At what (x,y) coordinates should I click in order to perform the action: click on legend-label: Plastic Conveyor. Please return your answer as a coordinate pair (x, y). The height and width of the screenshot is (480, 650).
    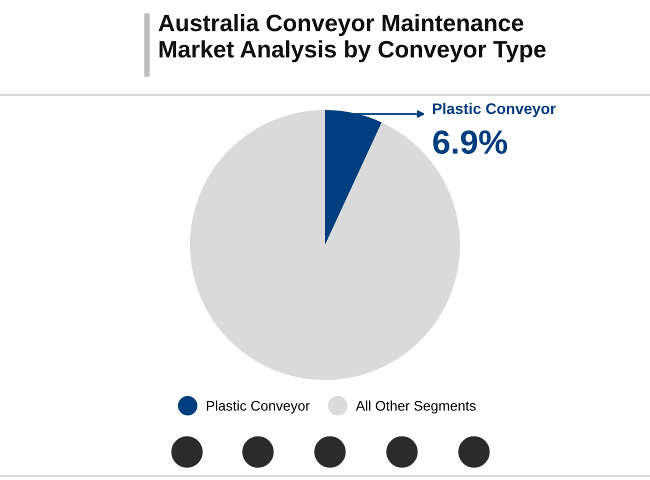
    Looking at the image, I should click on (494, 110).